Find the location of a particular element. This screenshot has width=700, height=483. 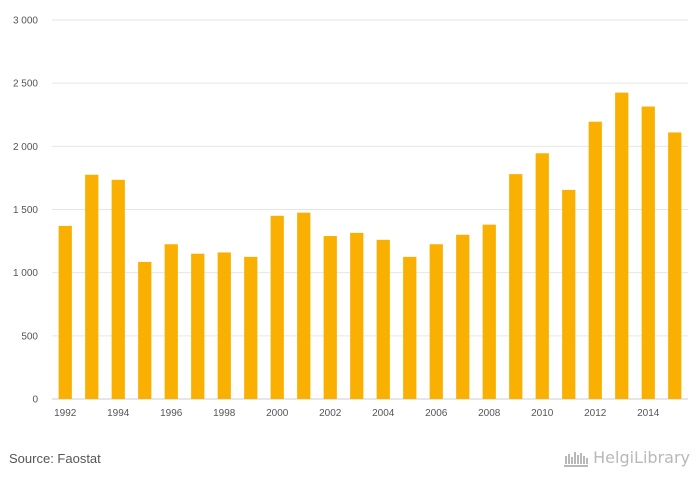

bar-1993 is located at coordinates (92, 286).